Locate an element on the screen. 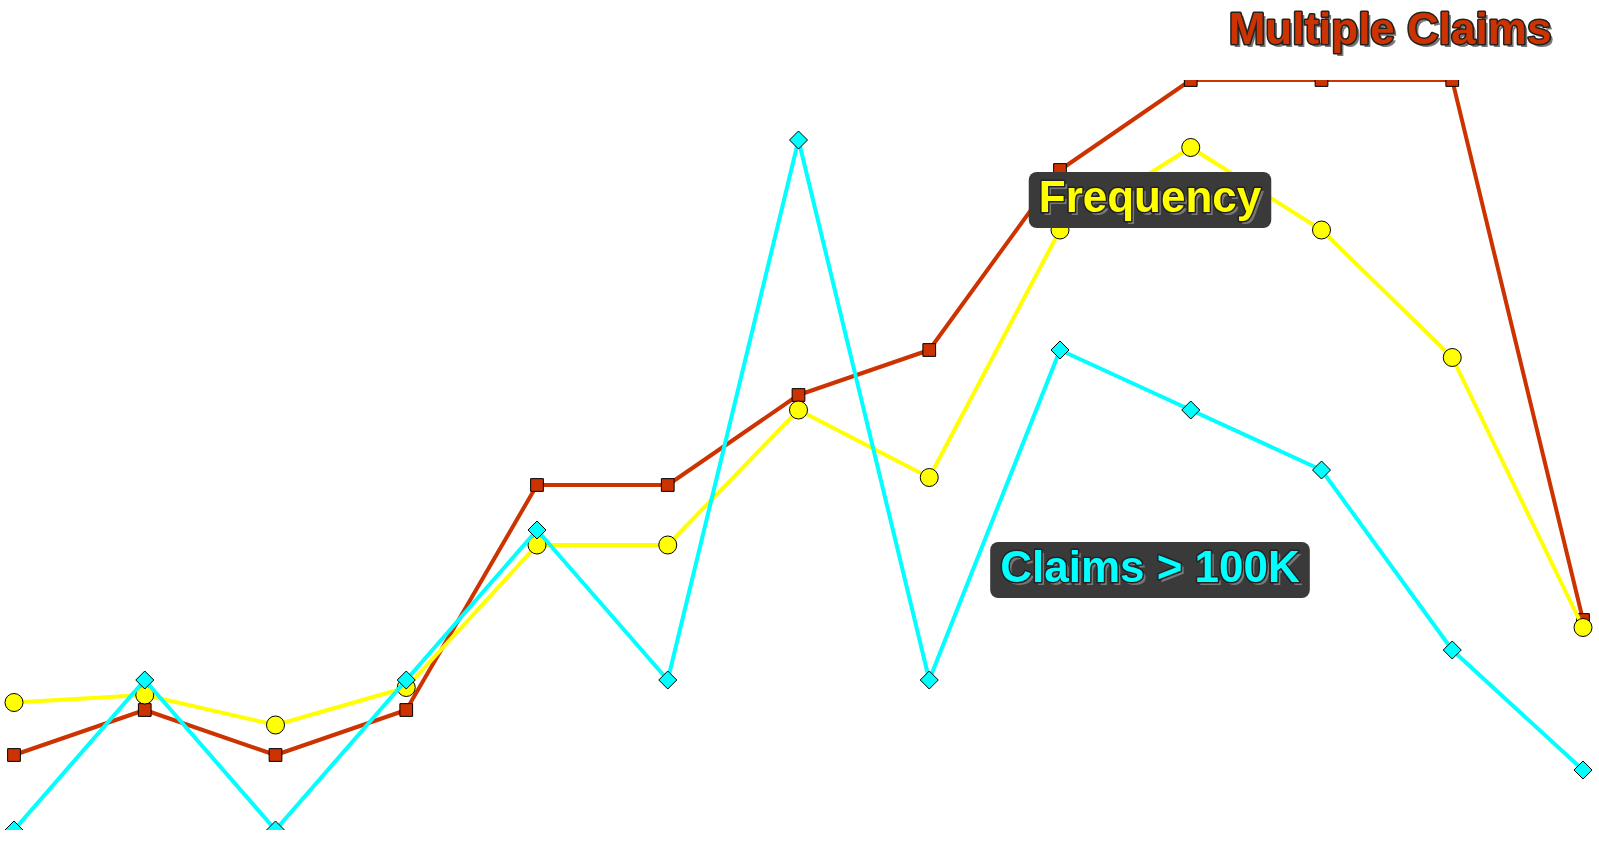 The image size is (1599, 852). series-label: Multiple Claims is located at coordinates (1393, 32).